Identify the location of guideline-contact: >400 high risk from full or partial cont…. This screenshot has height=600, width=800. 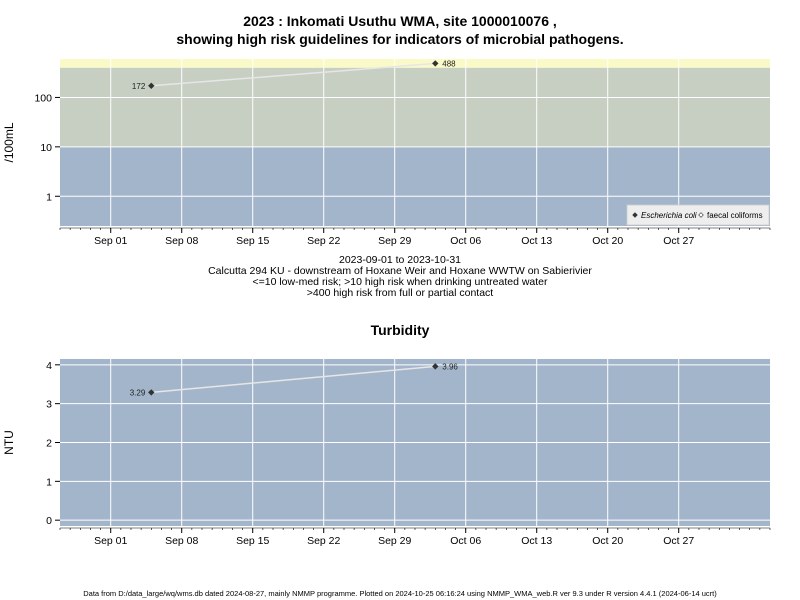
(400, 293).